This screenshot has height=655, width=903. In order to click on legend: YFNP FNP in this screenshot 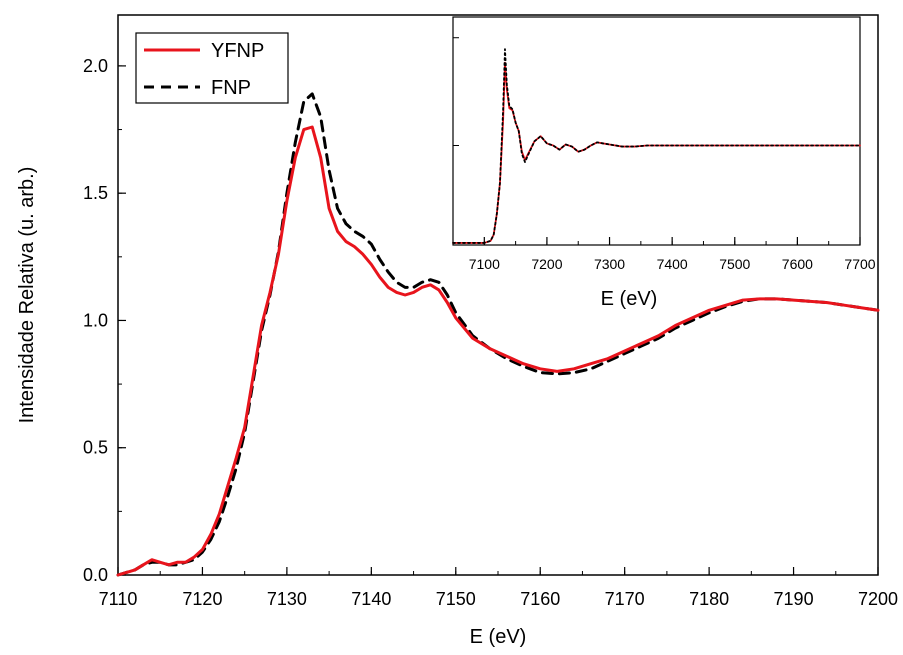, I will do `click(212, 68)`.